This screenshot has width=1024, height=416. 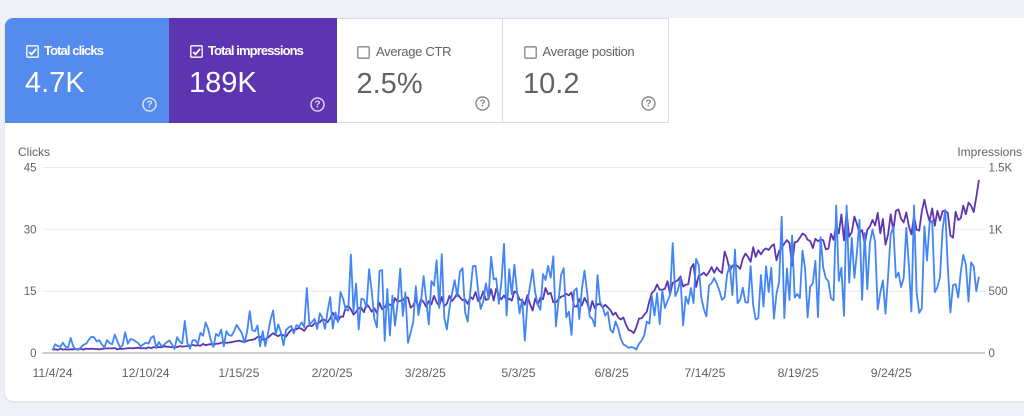 What do you see at coordinates (30, 169) in the screenshot?
I see `svg-text: 45` at bounding box center [30, 169].